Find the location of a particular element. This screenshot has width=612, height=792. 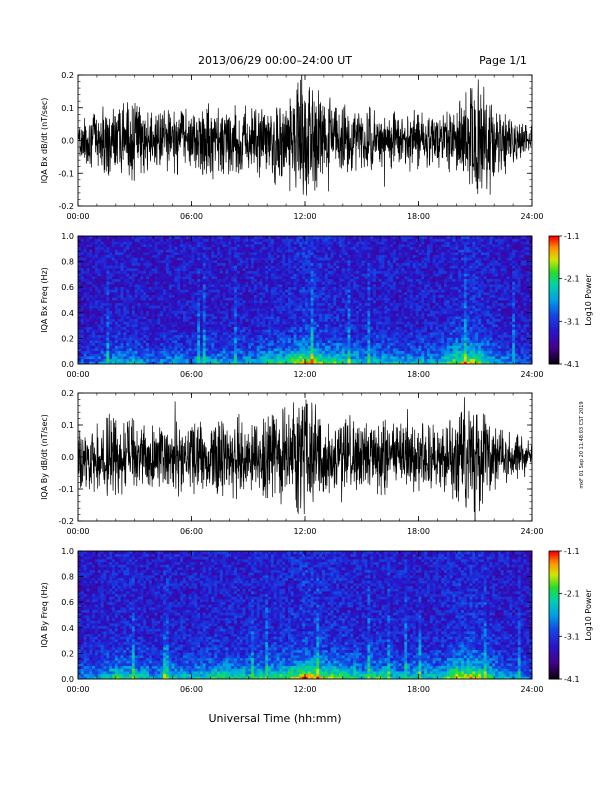

y-tick-label: 0.1 is located at coordinates (67, 108).